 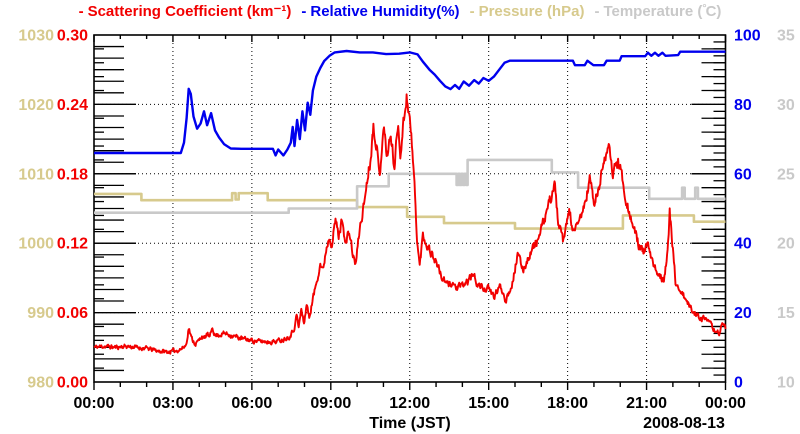 What do you see at coordinates (72, 105) in the screenshot?
I see `scattering-tick-label: 0.24` at bounding box center [72, 105].